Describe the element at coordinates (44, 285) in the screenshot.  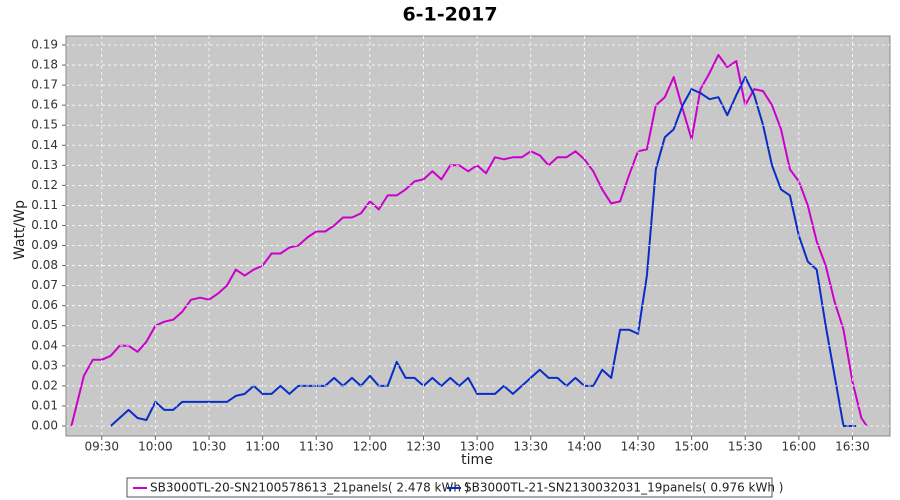
I see `y-tick-label: 0.07` at that location.